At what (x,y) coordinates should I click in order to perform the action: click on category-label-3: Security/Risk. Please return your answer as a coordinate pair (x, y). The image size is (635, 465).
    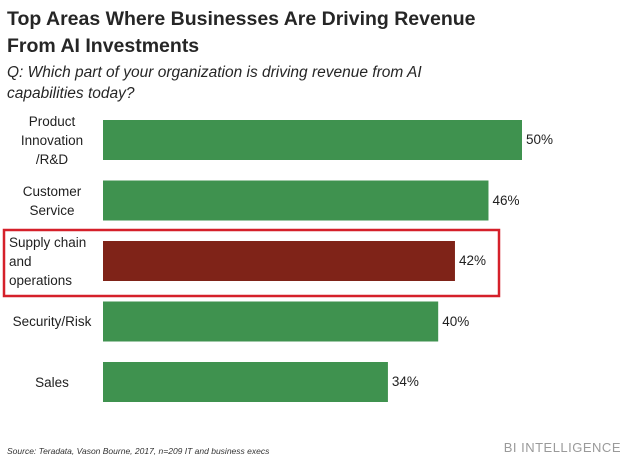
    Looking at the image, I should click on (52, 321).